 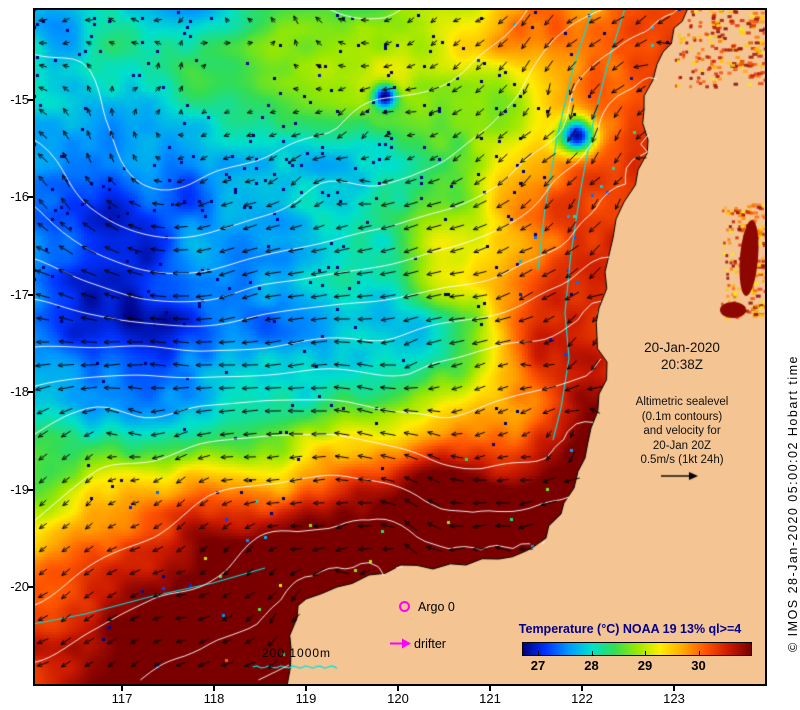 I want to click on bathymetry-legend-label: 200 1000m, so click(x=297, y=653).